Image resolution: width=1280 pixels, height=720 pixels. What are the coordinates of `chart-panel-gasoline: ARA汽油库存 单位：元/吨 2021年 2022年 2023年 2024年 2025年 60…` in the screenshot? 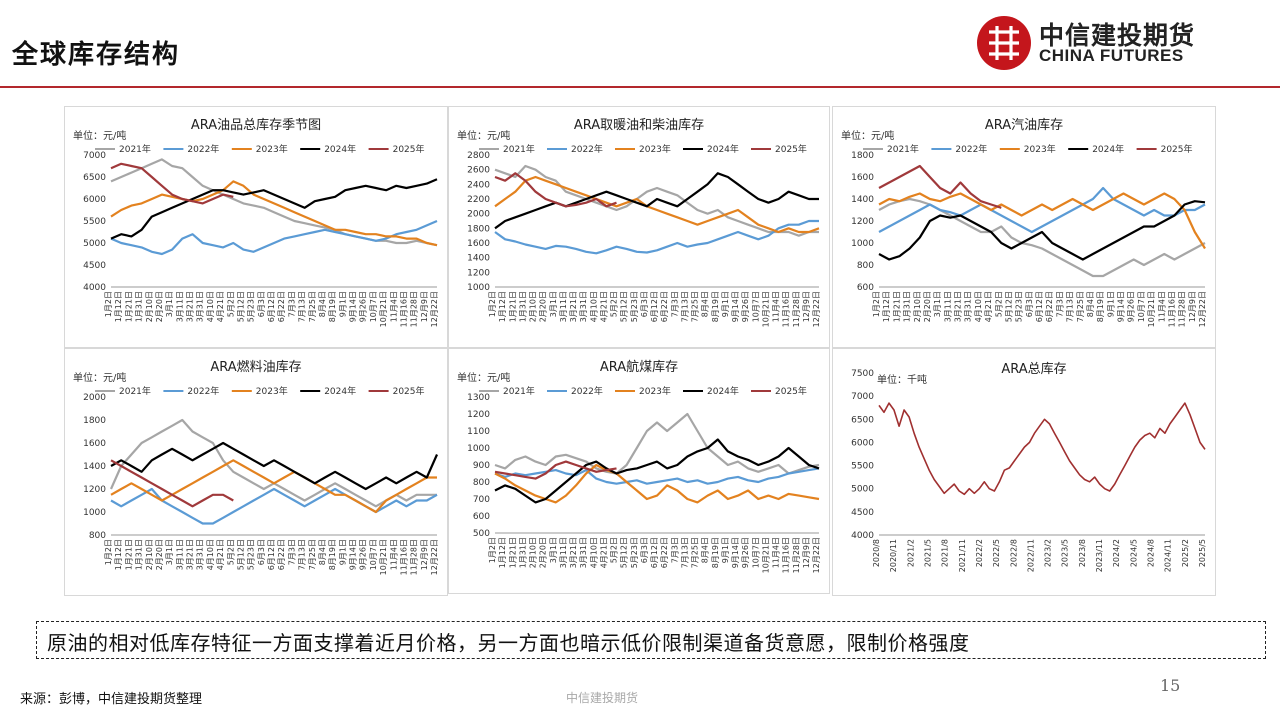 It's located at (1024, 227).